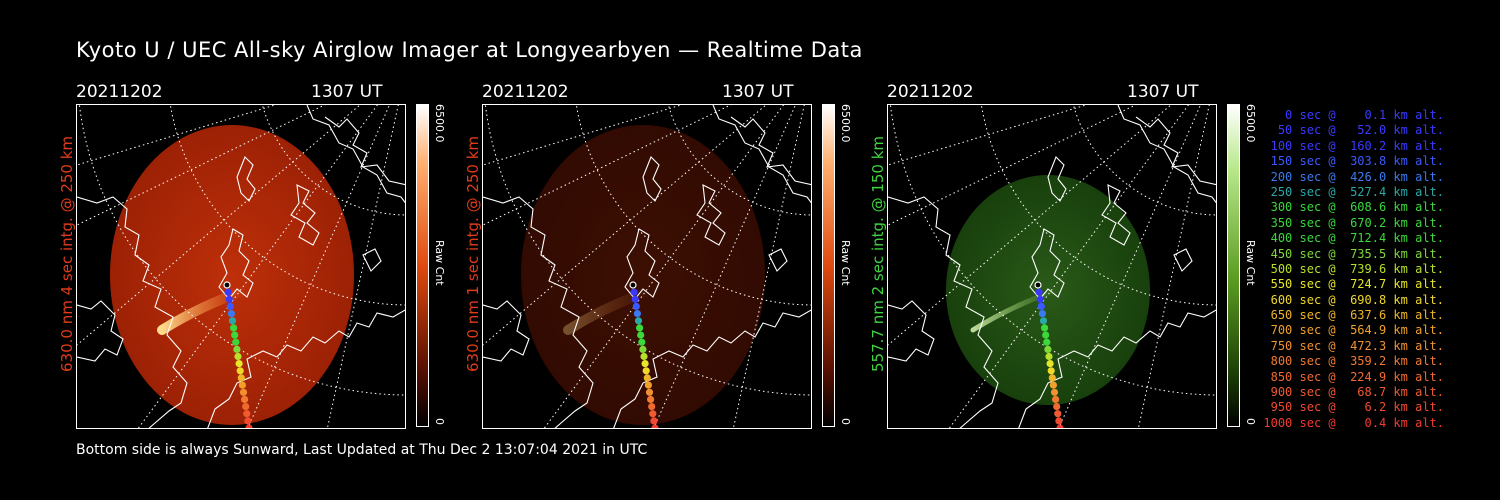  Describe the element at coordinates (1353, 161) in the screenshot. I see `legend-entry: 150 sec @ 303.8 km alt.` at that location.